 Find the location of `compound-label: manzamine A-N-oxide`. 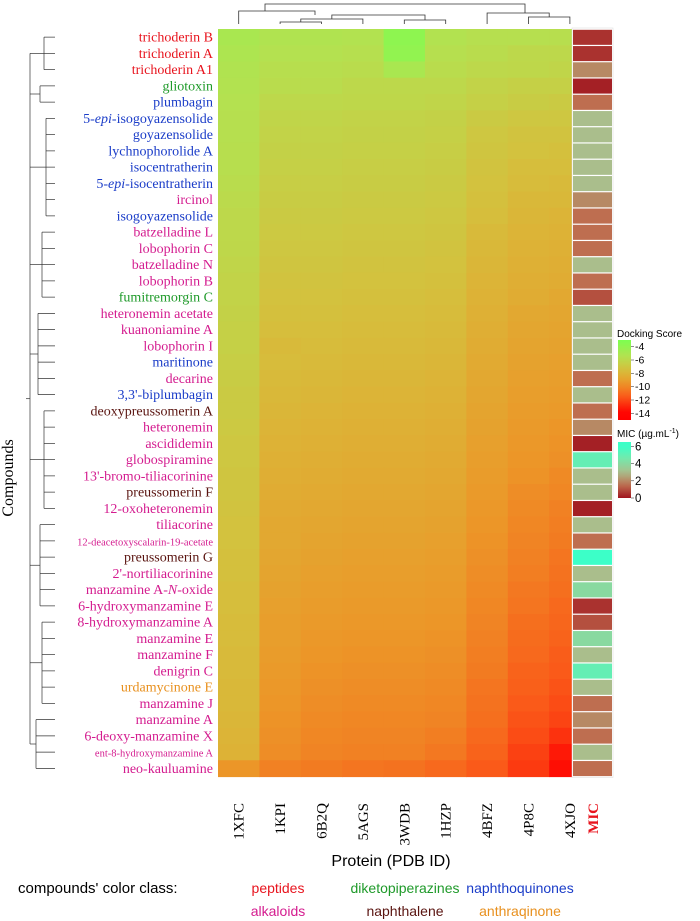

compound-label: manzamine A-N-oxide is located at coordinates (149, 590).